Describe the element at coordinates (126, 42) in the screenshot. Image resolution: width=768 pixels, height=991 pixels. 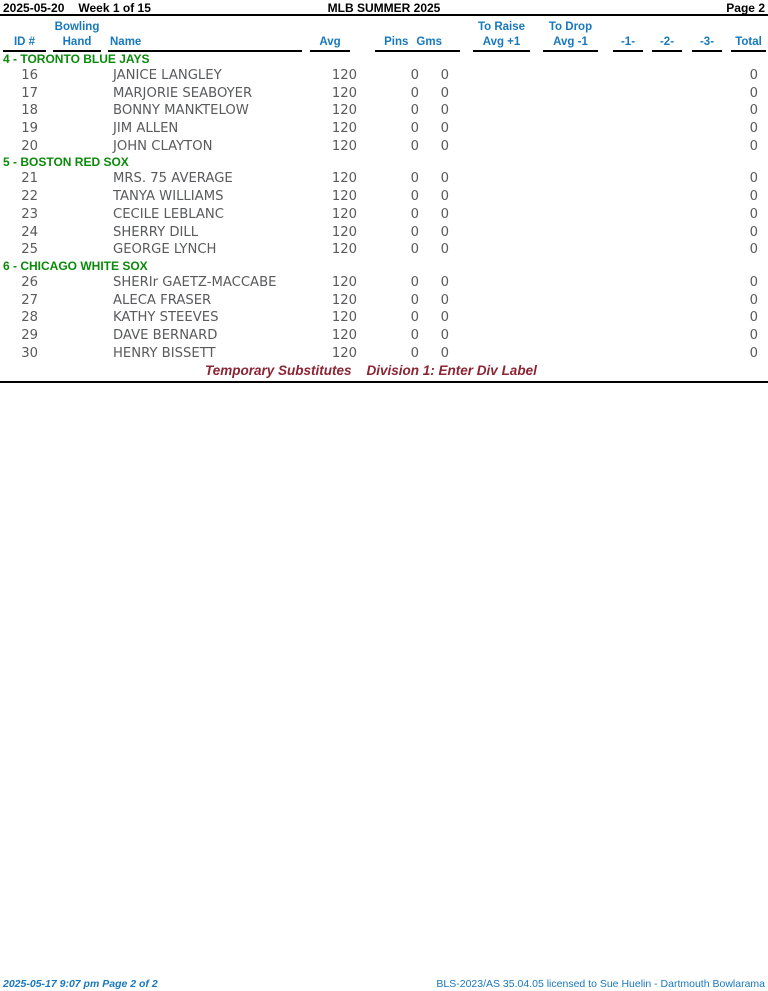
I see `col-header-name: Name` at that location.